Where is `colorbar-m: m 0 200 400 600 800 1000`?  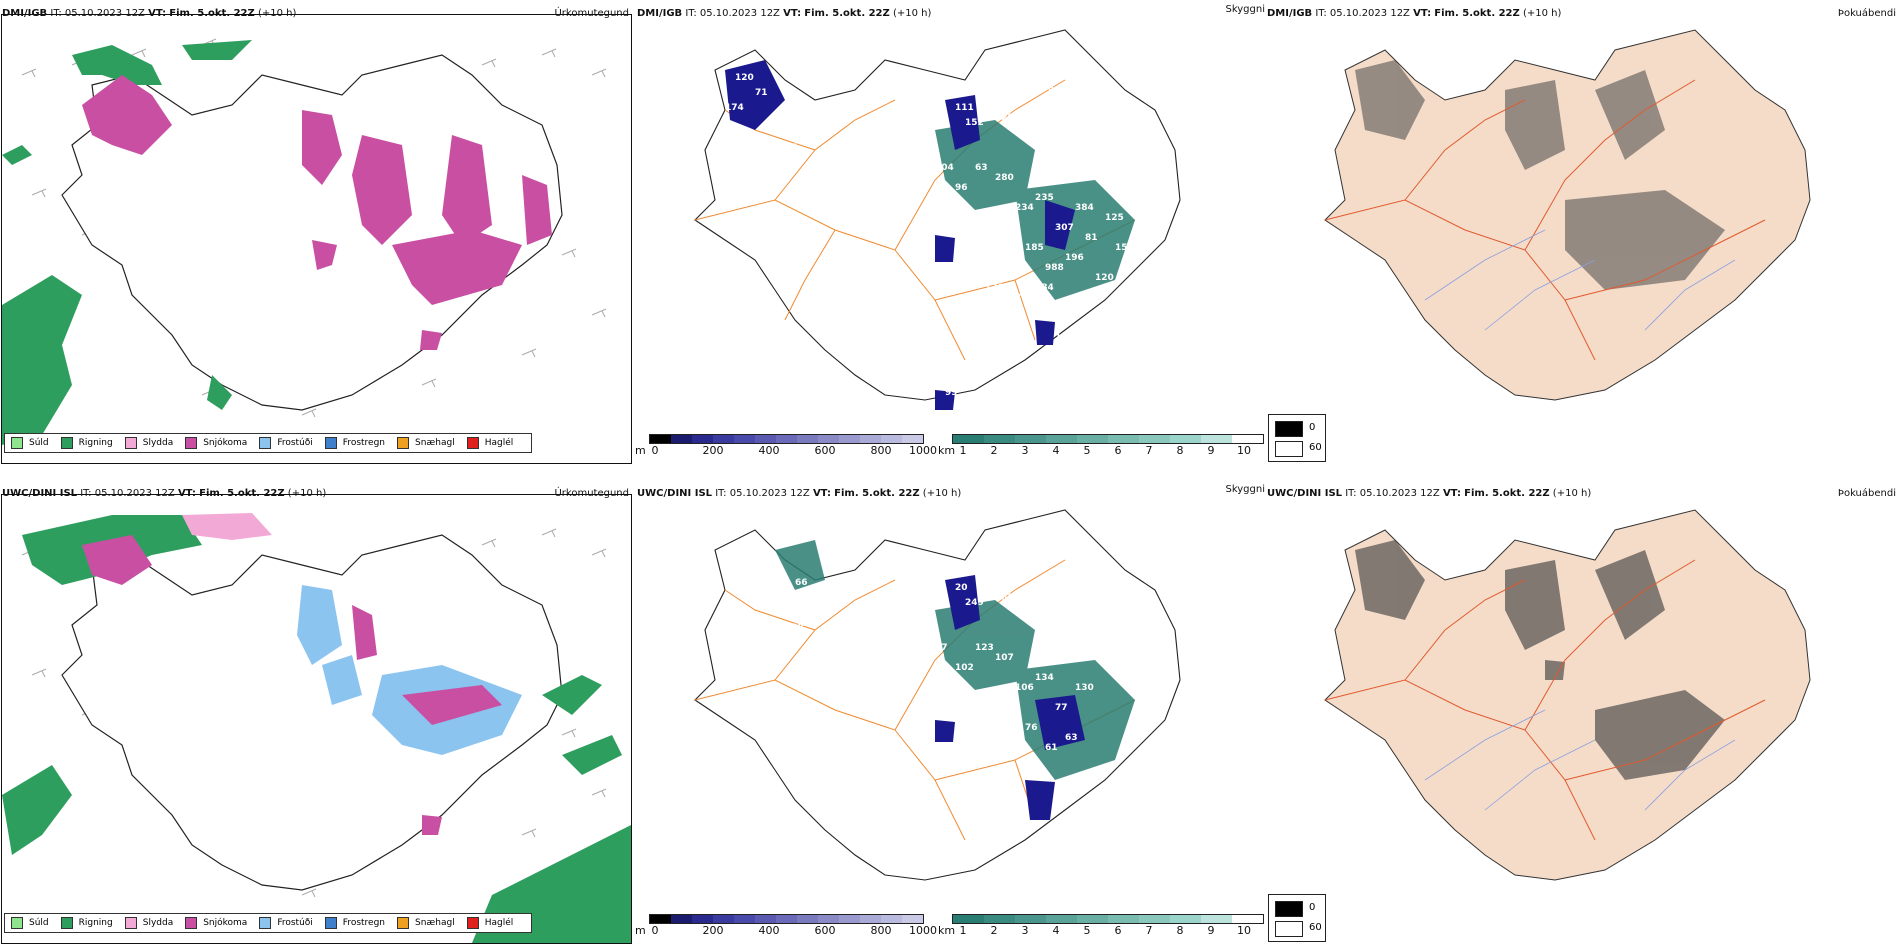
colorbar-m: m 0 200 400 600 800 1000 is located at coordinates (786, 928).